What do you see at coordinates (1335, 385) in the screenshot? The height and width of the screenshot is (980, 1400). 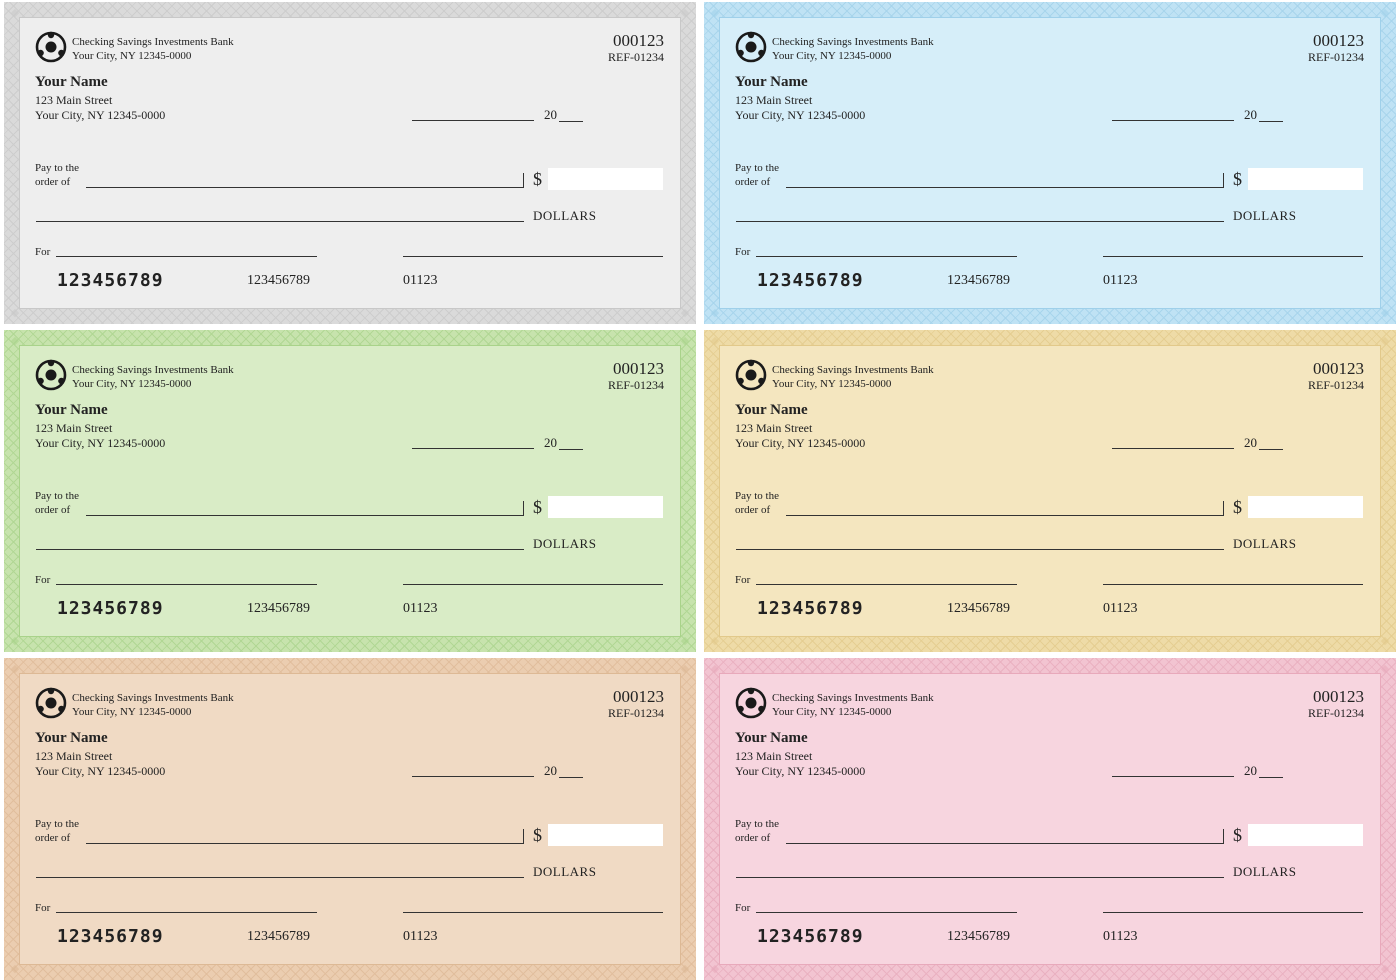 I see `reference-number: REF-01234` at bounding box center [1335, 385].